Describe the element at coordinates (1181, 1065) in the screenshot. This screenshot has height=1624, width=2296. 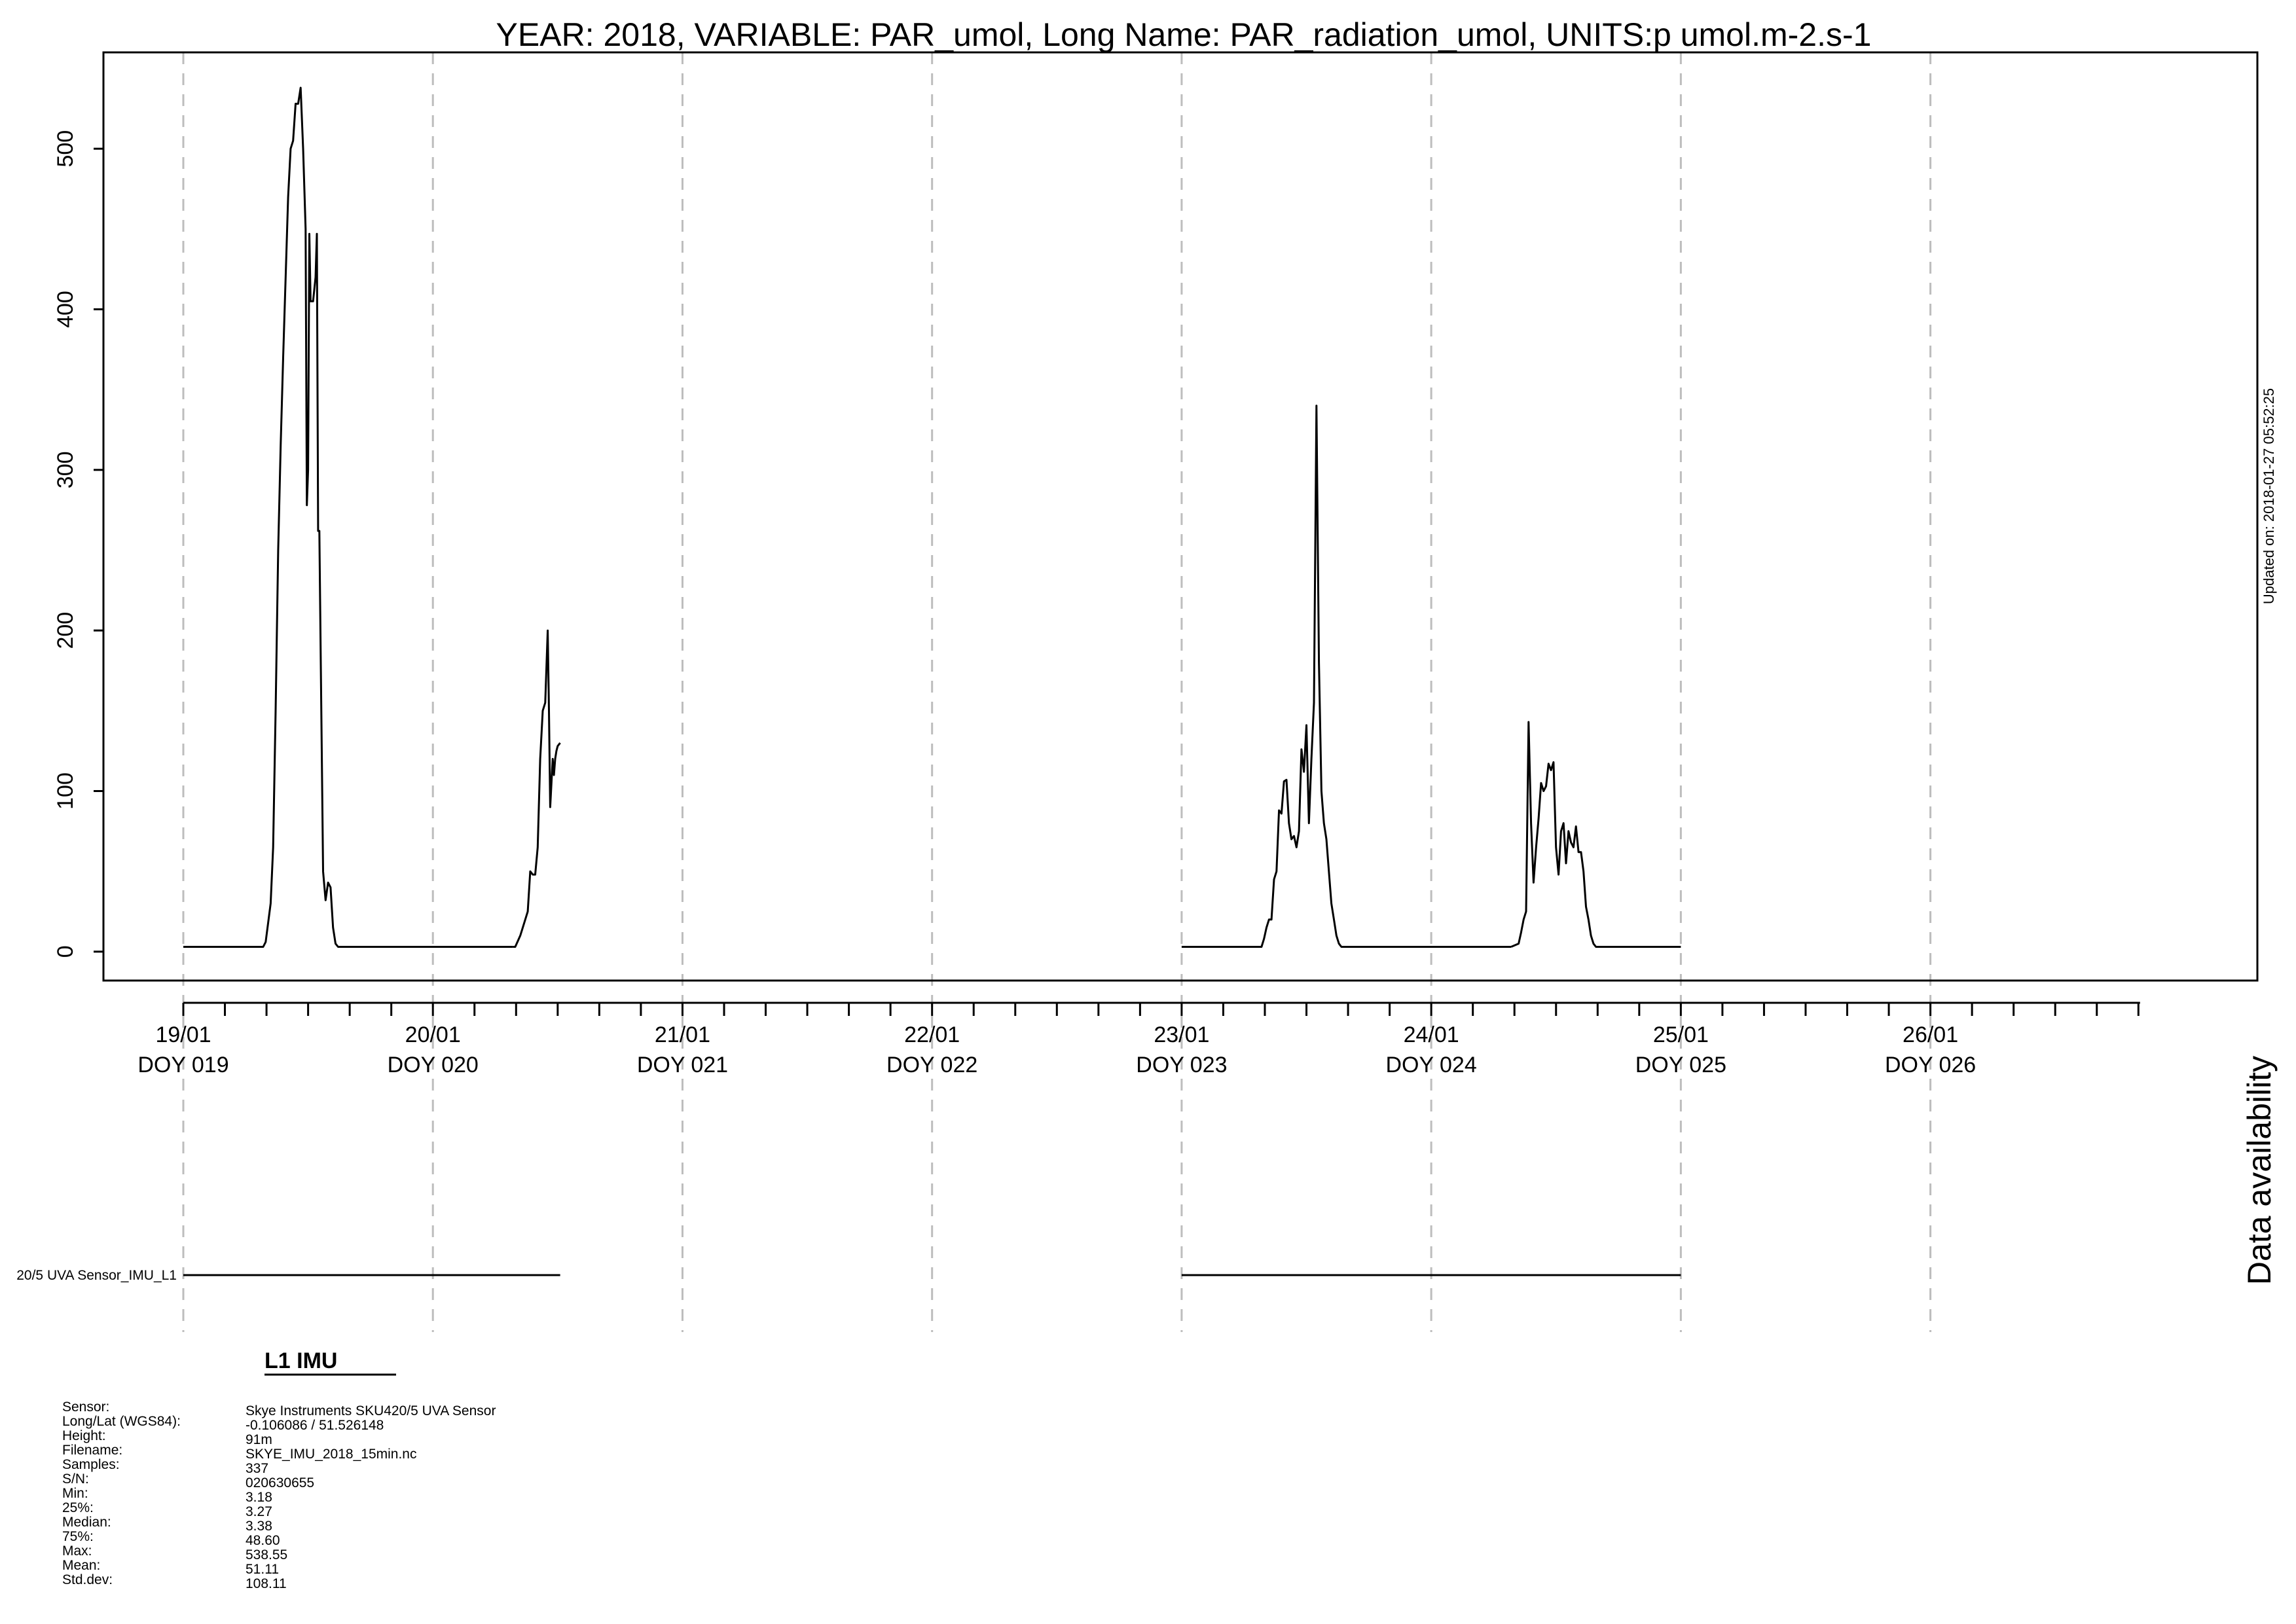
I see `x-tick-doy: DOY 023` at that location.